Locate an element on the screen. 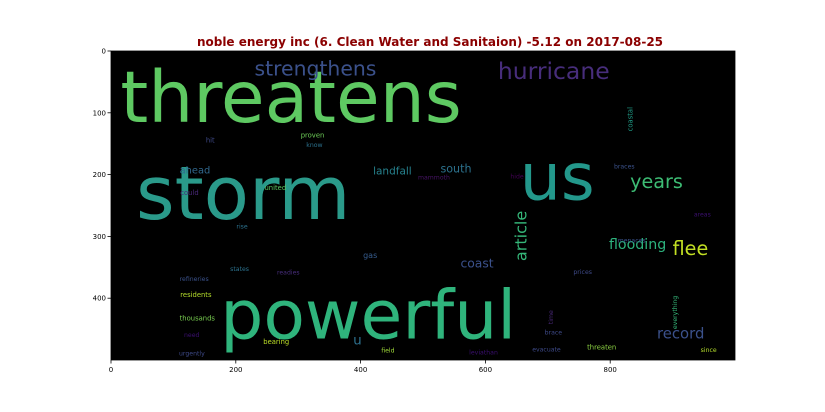  word-know: know is located at coordinates (314, 145).